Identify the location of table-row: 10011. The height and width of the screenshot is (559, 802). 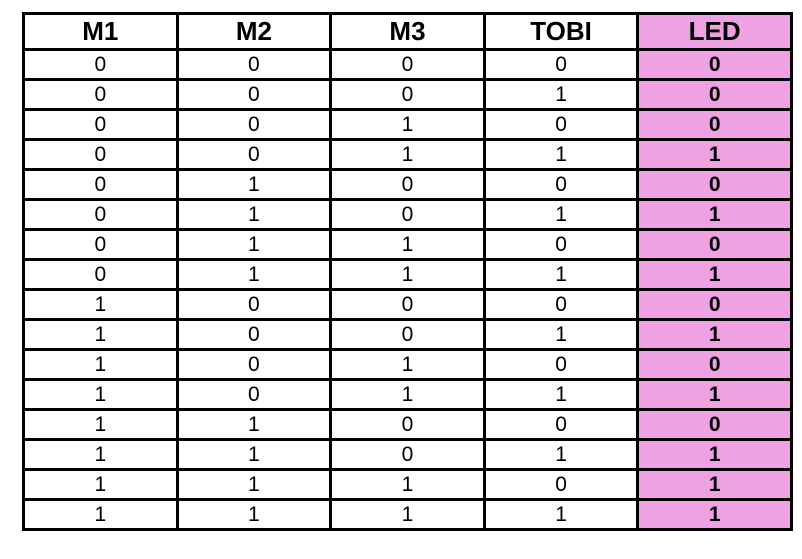
(408, 335).